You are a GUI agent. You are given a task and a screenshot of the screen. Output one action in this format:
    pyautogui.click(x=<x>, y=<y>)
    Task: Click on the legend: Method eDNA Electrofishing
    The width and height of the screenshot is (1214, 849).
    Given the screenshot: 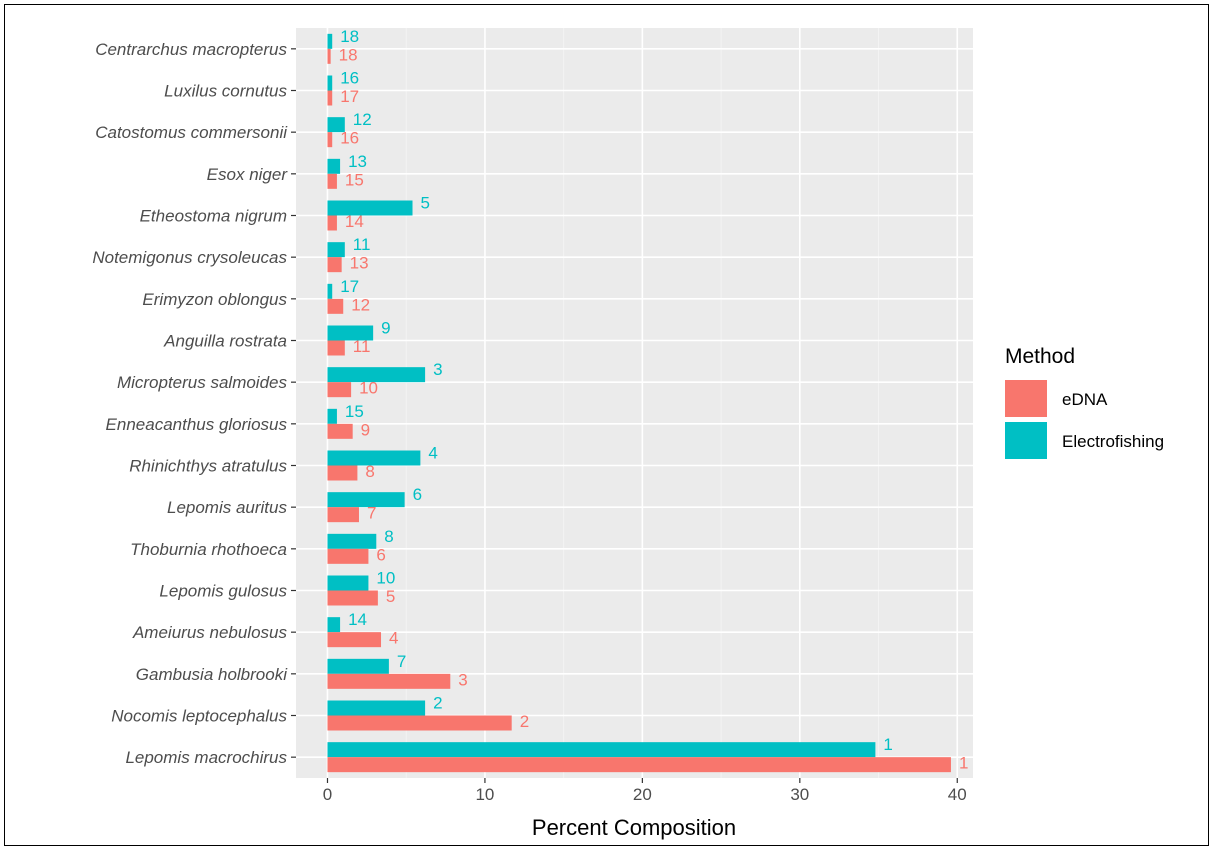 What is the action you would take?
    pyautogui.click(x=1084, y=402)
    